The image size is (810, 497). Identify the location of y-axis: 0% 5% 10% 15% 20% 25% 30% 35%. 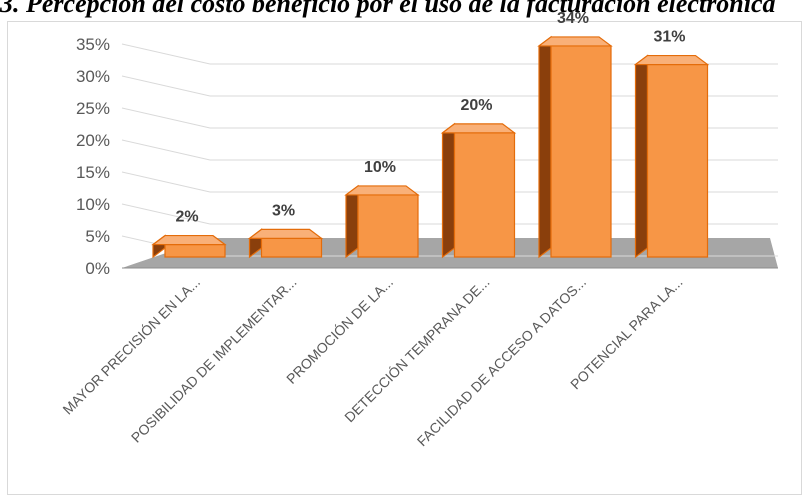
(93, 156).